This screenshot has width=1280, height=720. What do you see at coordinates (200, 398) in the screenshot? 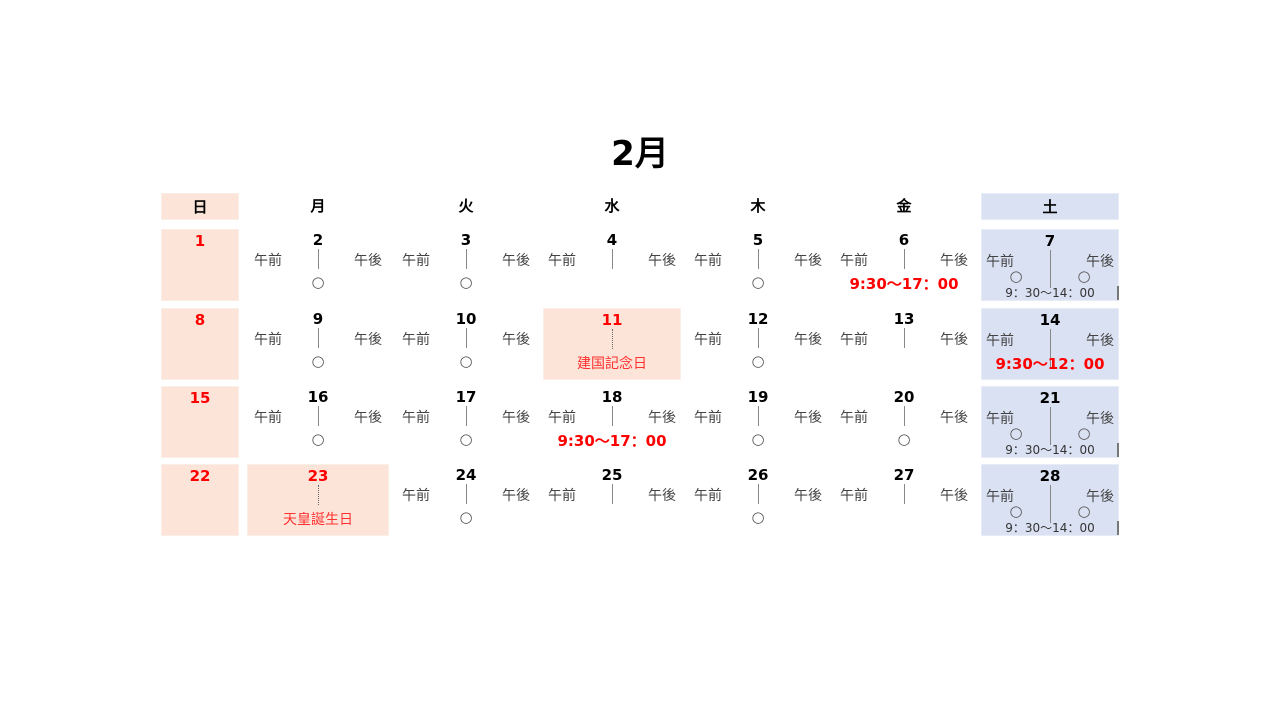
I see `day-number: 15` at bounding box center [200, 398].